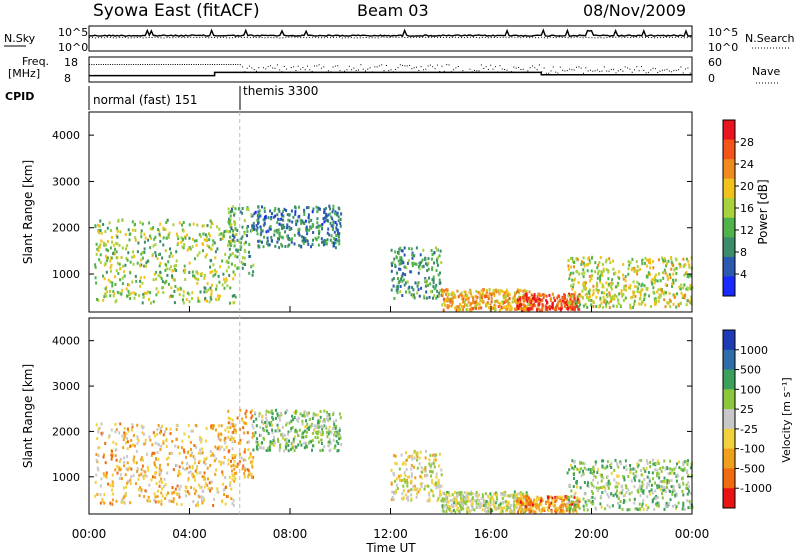 Image resolution: width=800 pixels, height=554 pixels. What do you see at coordinates (756, 488) in the screenshot?
I see `velocity-colorbar-tick-label: -1000` at bounding box center [756, 488].